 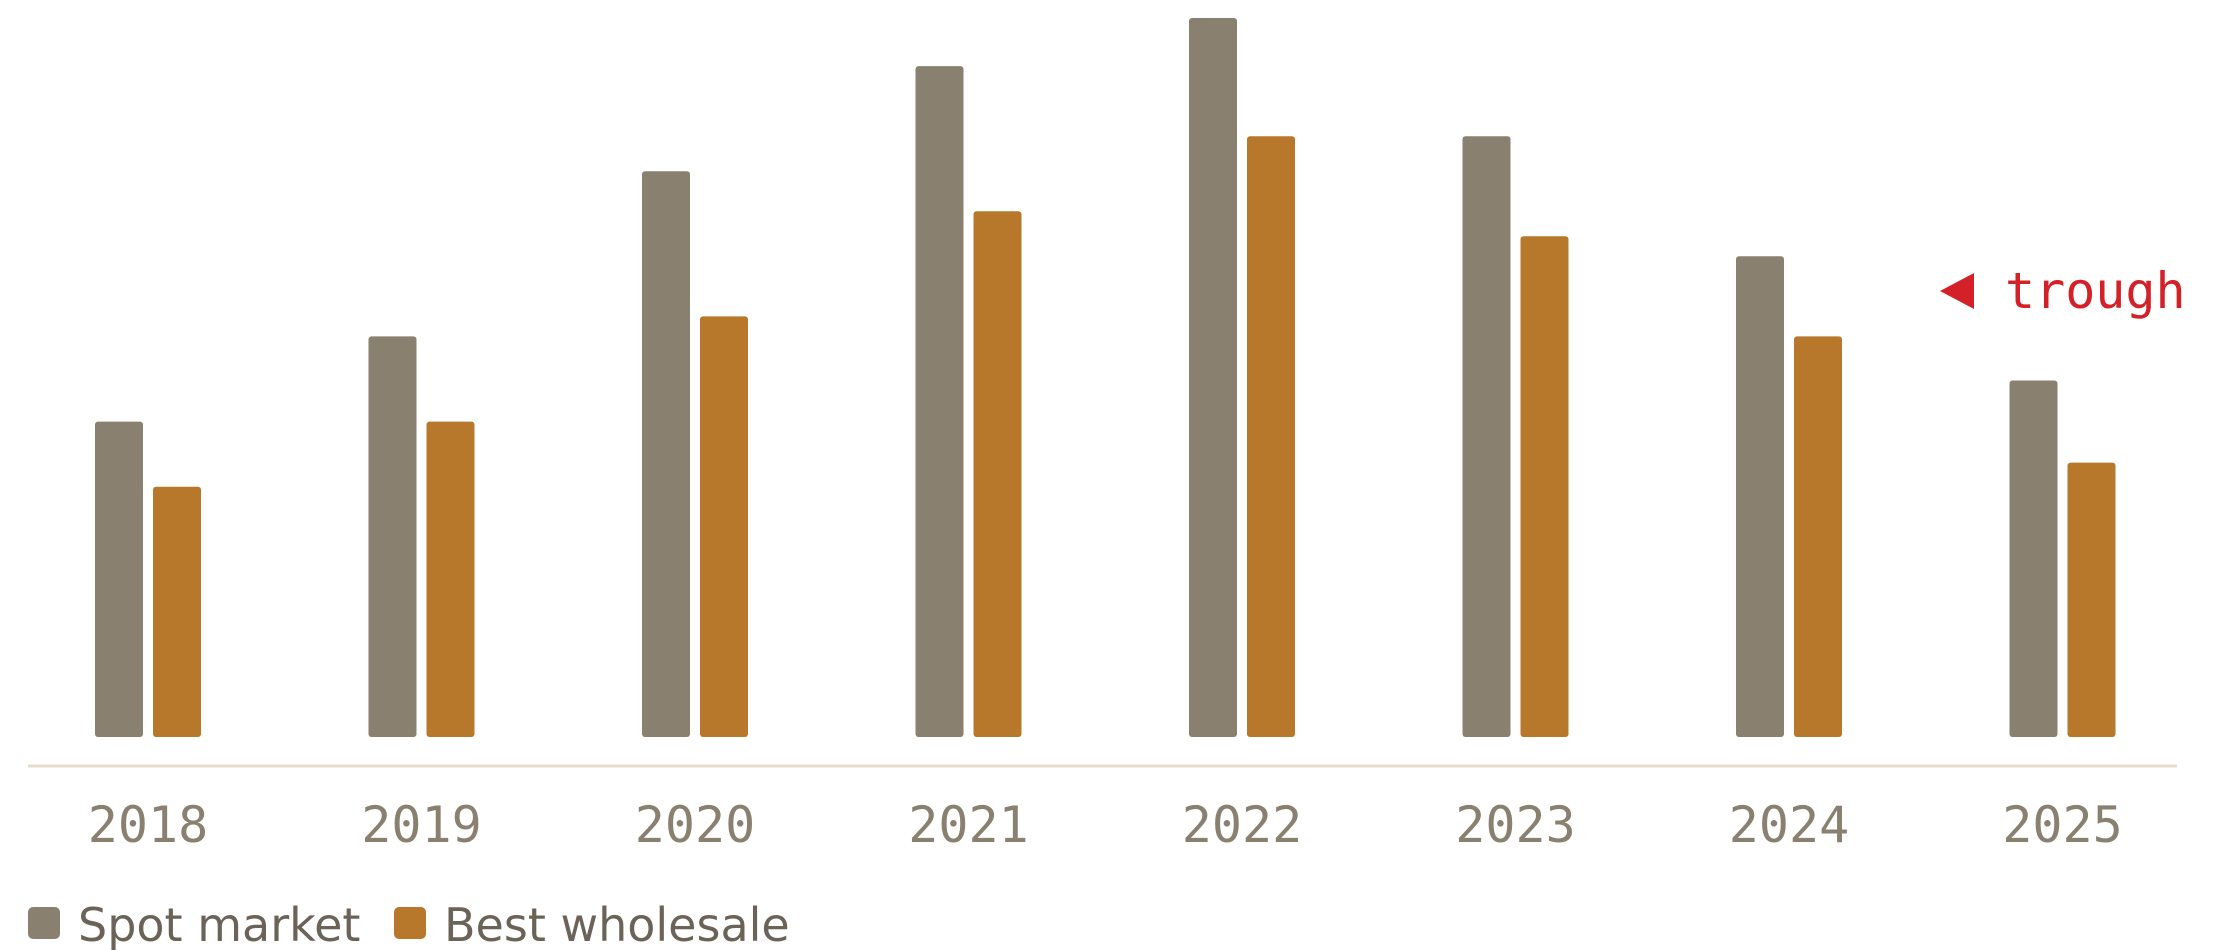 What do you see at coordinates (666, 454) in the screenshot?
I see `bar-spot-market-2020` at bounding box center [666, 454].